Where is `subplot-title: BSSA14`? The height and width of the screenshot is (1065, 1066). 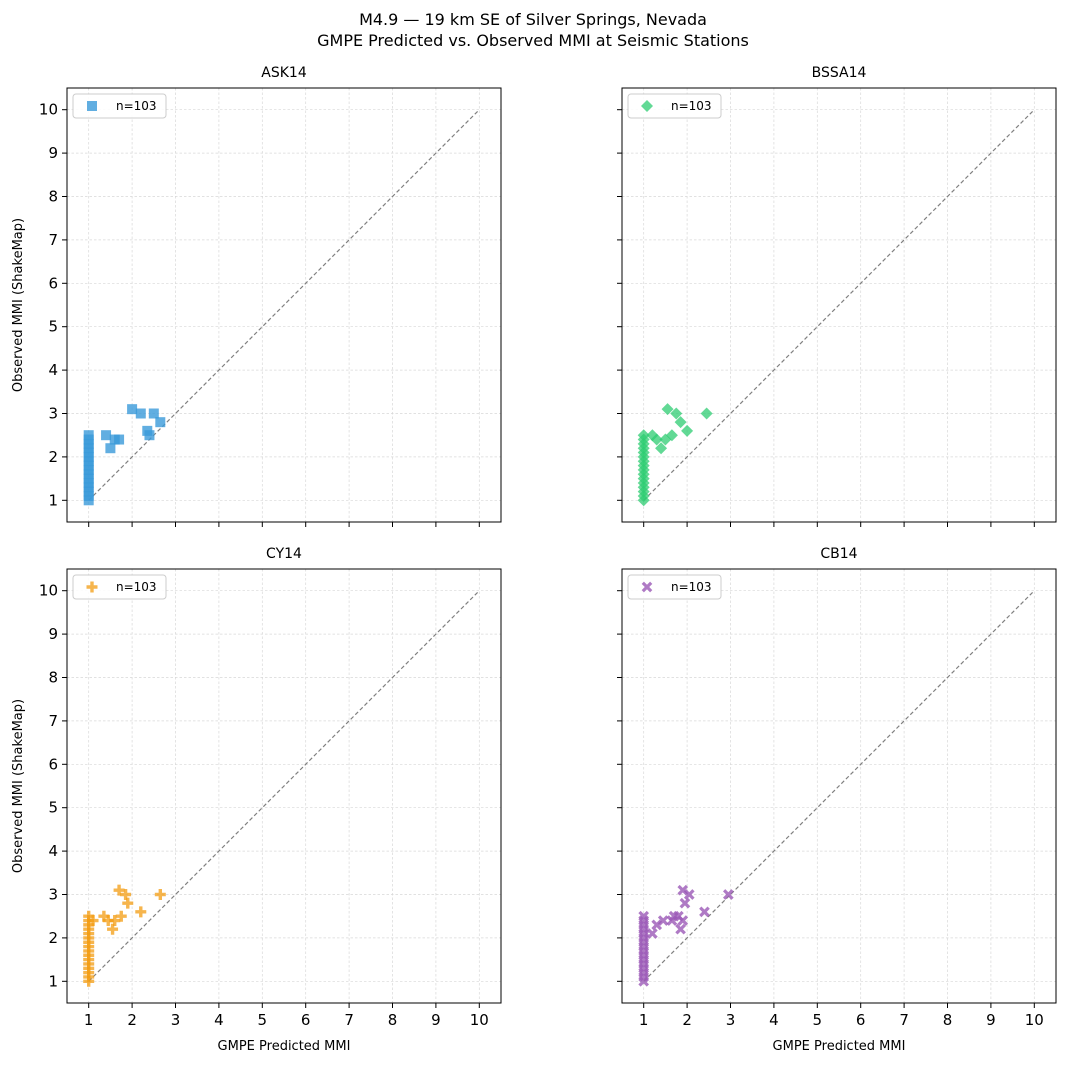 subplot-title: BSSA14 is located at coordinates (839, 73).